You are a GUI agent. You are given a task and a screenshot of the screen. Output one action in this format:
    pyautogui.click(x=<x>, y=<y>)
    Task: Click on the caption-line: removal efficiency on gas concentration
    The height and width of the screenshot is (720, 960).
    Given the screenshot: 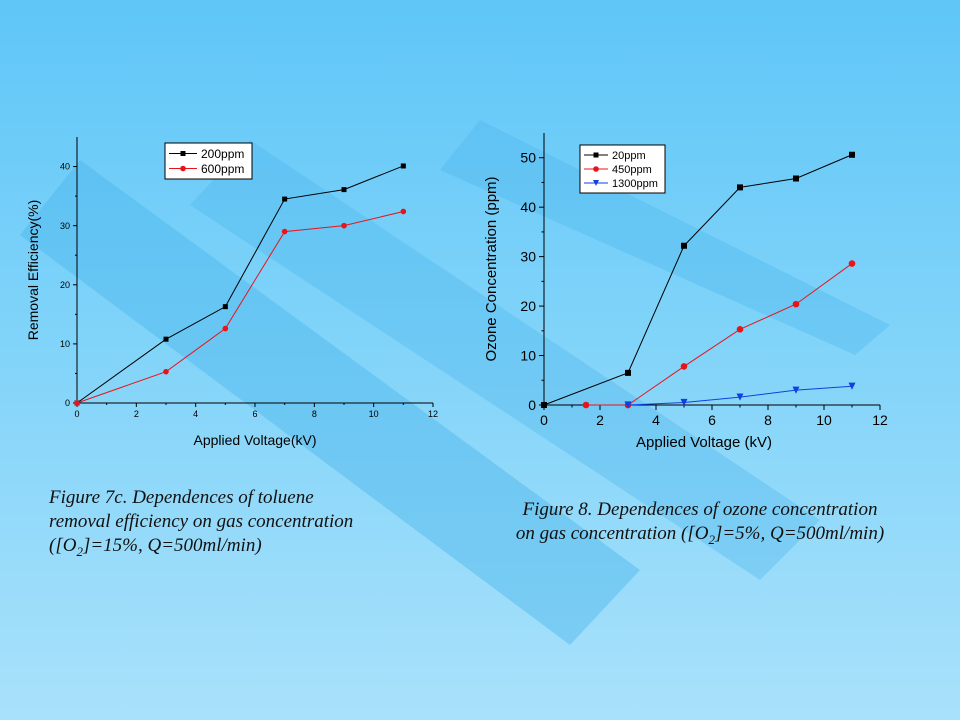 What is the action you would take?
    pyautogui.click(x=201, y=521)
    